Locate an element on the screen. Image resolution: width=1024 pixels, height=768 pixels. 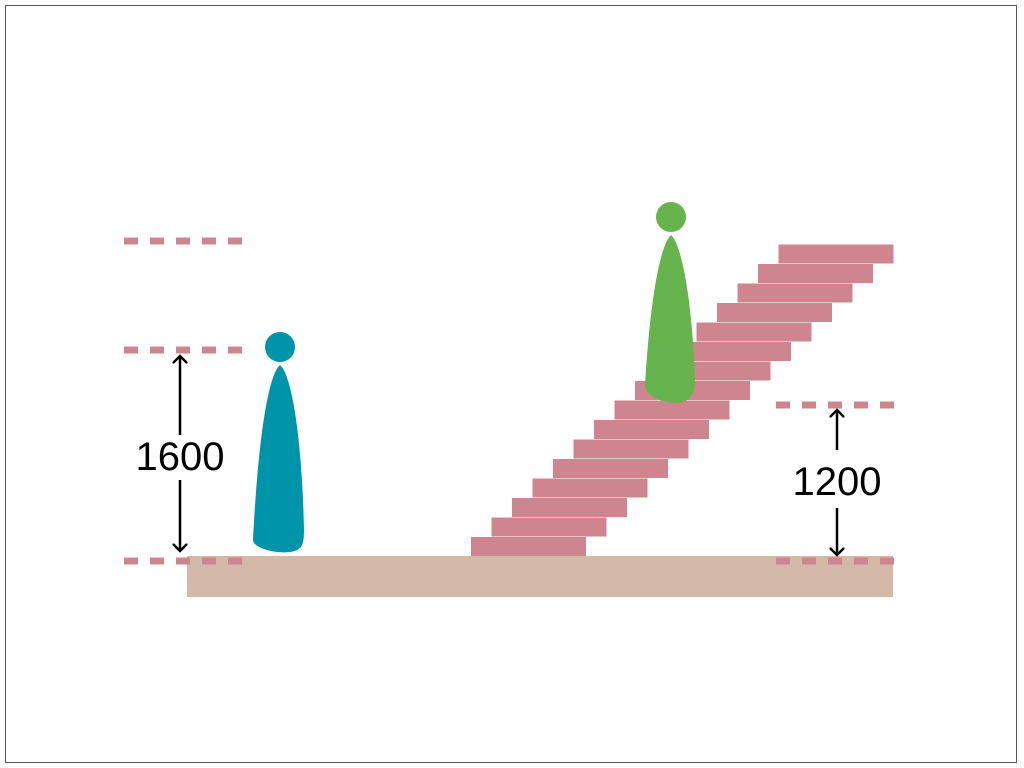
person-standing-head is located at coordinates (280, 347).